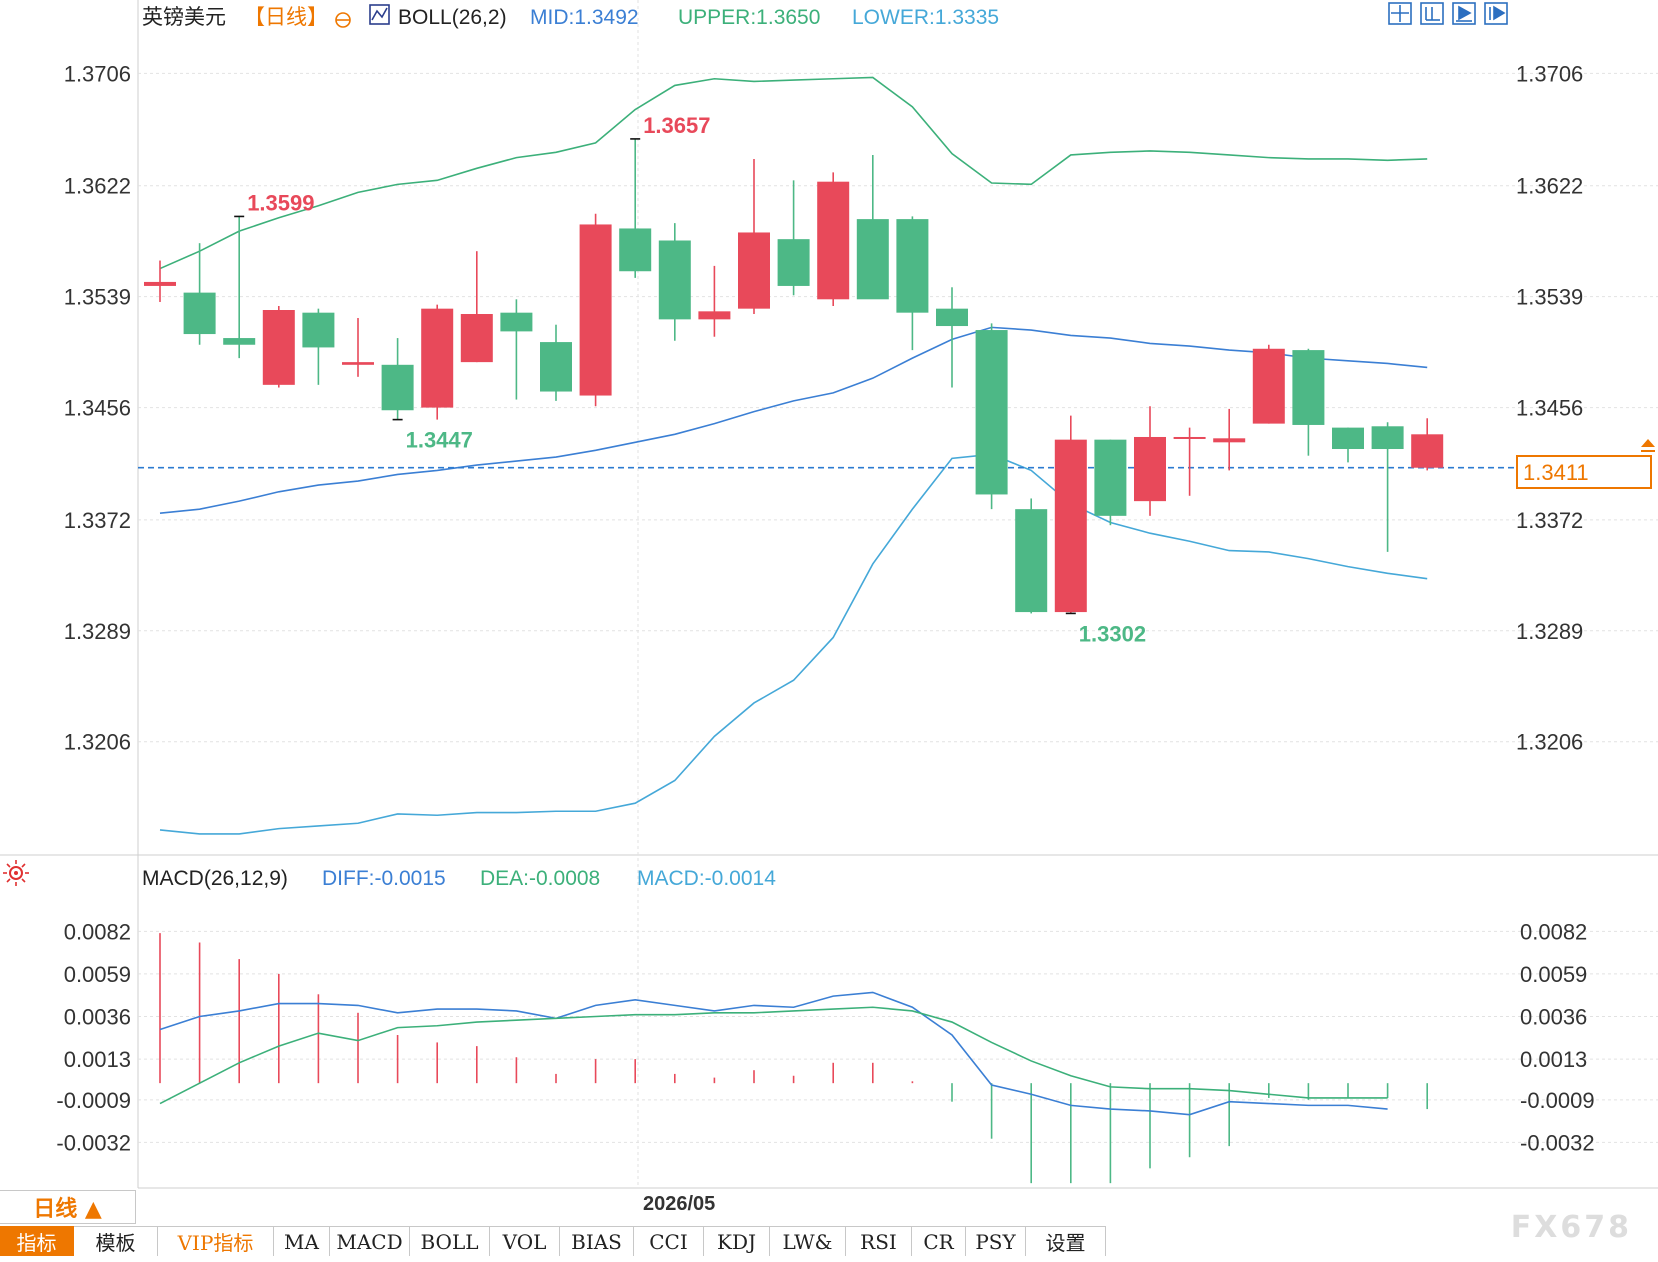  What do you see at coordinates (1549, 297) in the screenshot?
I see `y-tick-right: 1.3539` at bounding box center [1549, 297].